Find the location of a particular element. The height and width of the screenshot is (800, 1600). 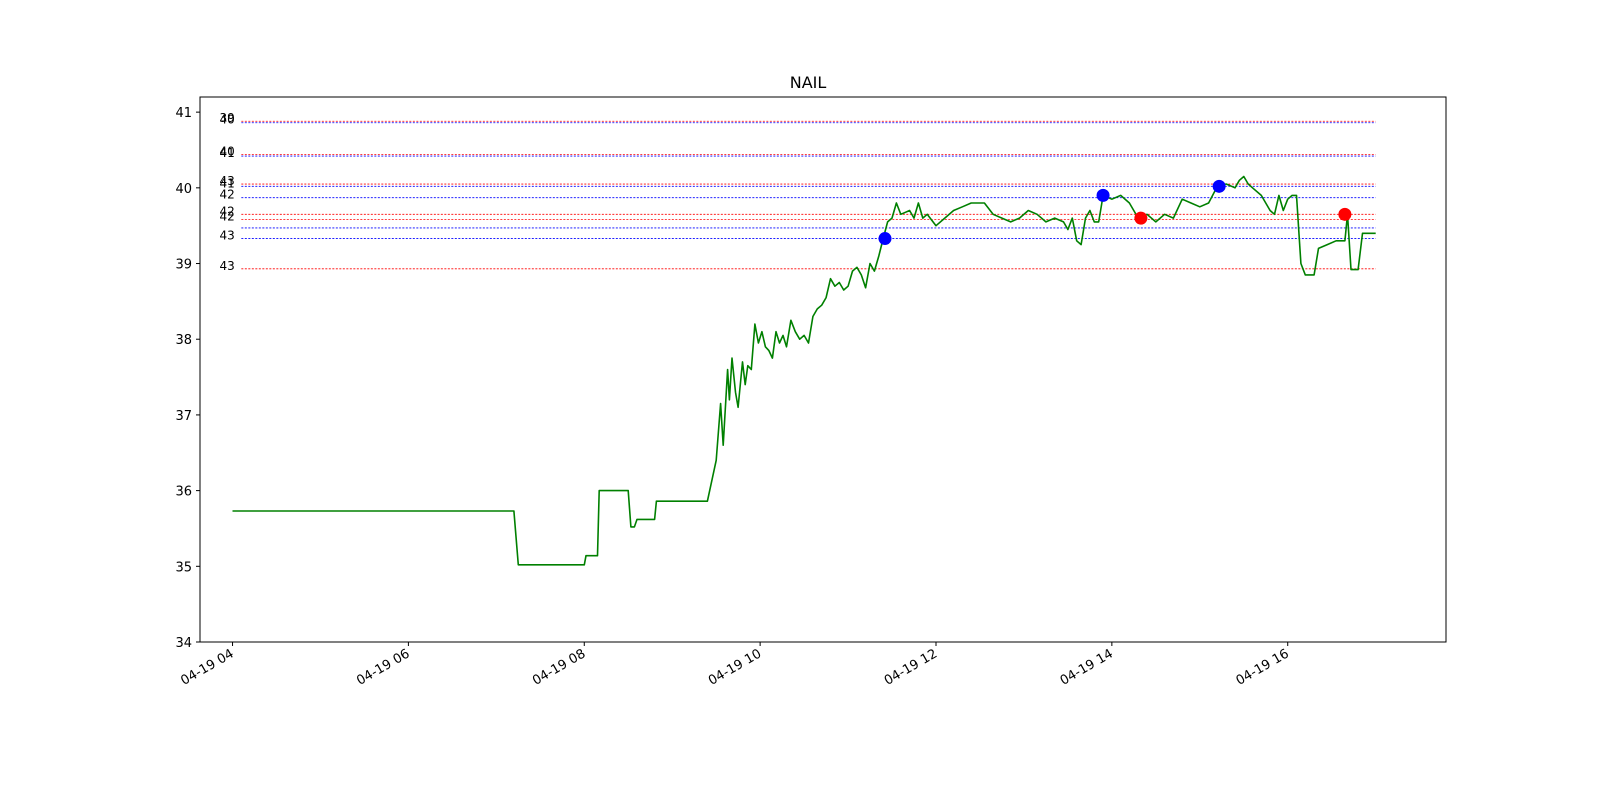

x-tick-label: 04-19 10 is located at coordinates (735, 667).